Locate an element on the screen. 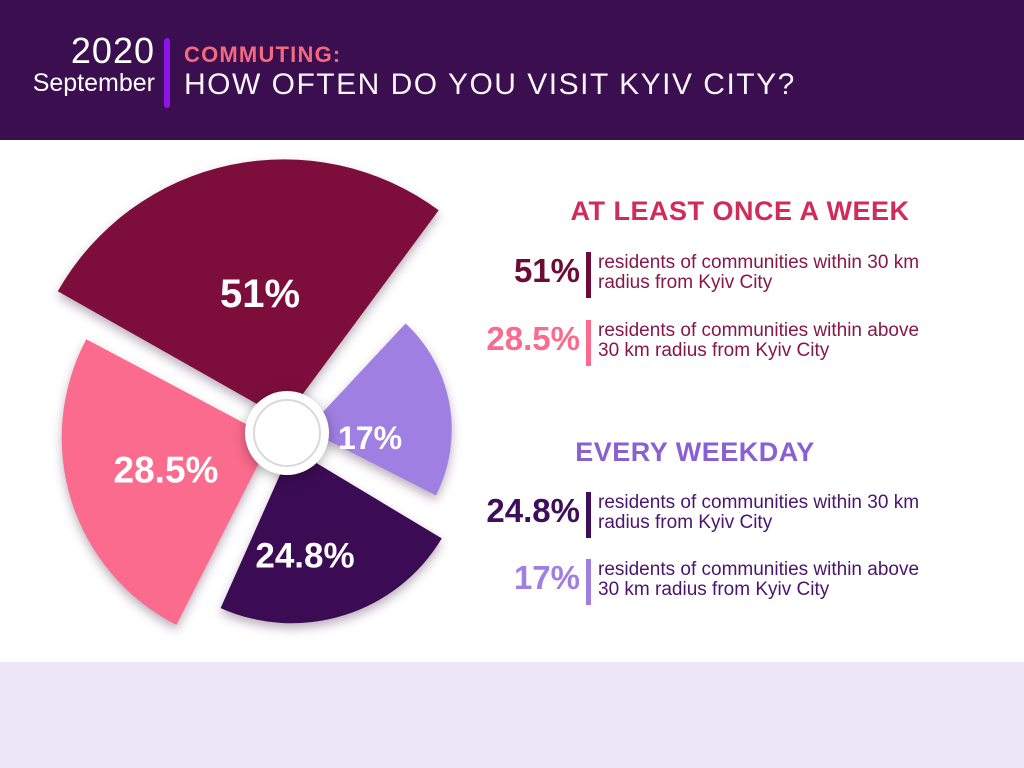 Image resolution: width=1024 pixels, height=768 pixels. header-divider is located at coordinates (167, 73).